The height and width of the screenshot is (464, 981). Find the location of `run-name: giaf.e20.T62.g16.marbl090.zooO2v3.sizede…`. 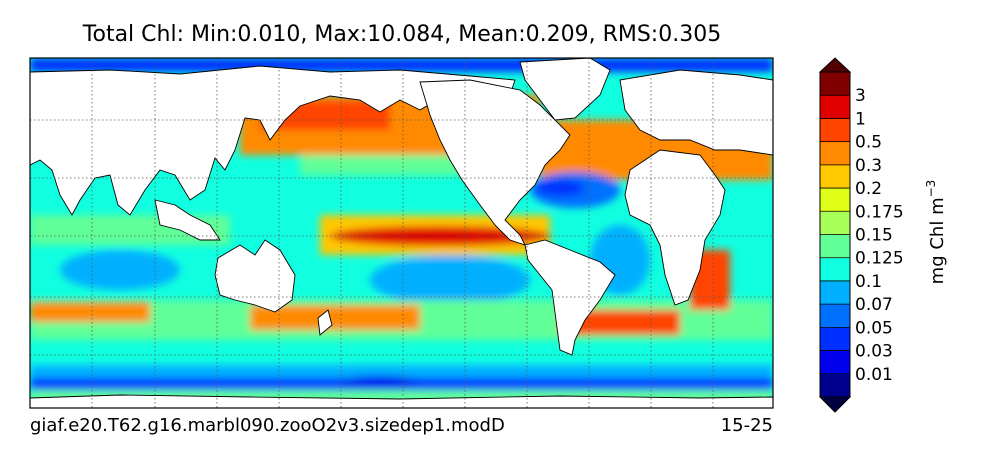

run-name: giaf.e20.T62.g16.marbl090.zooO2v3.sizede… is located at coordinates (267, 425).